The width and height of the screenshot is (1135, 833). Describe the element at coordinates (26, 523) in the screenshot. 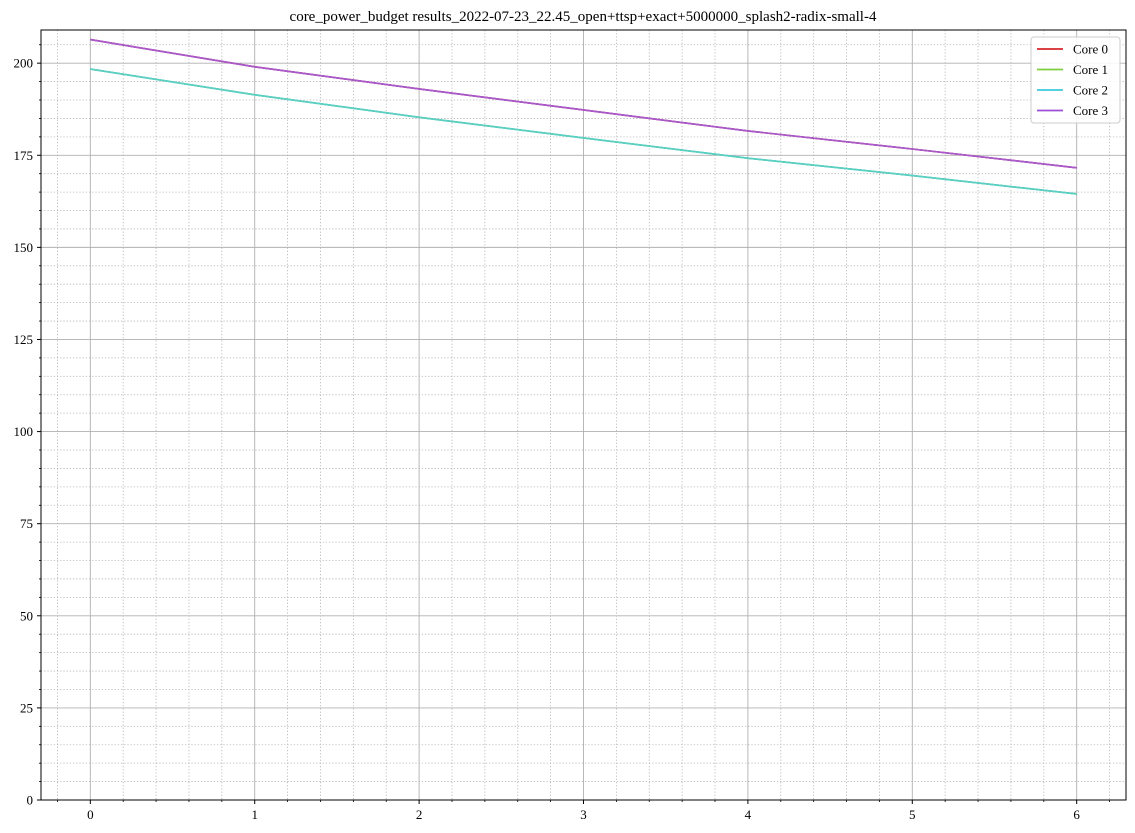

I see `y-tick-label: 75` at that location.